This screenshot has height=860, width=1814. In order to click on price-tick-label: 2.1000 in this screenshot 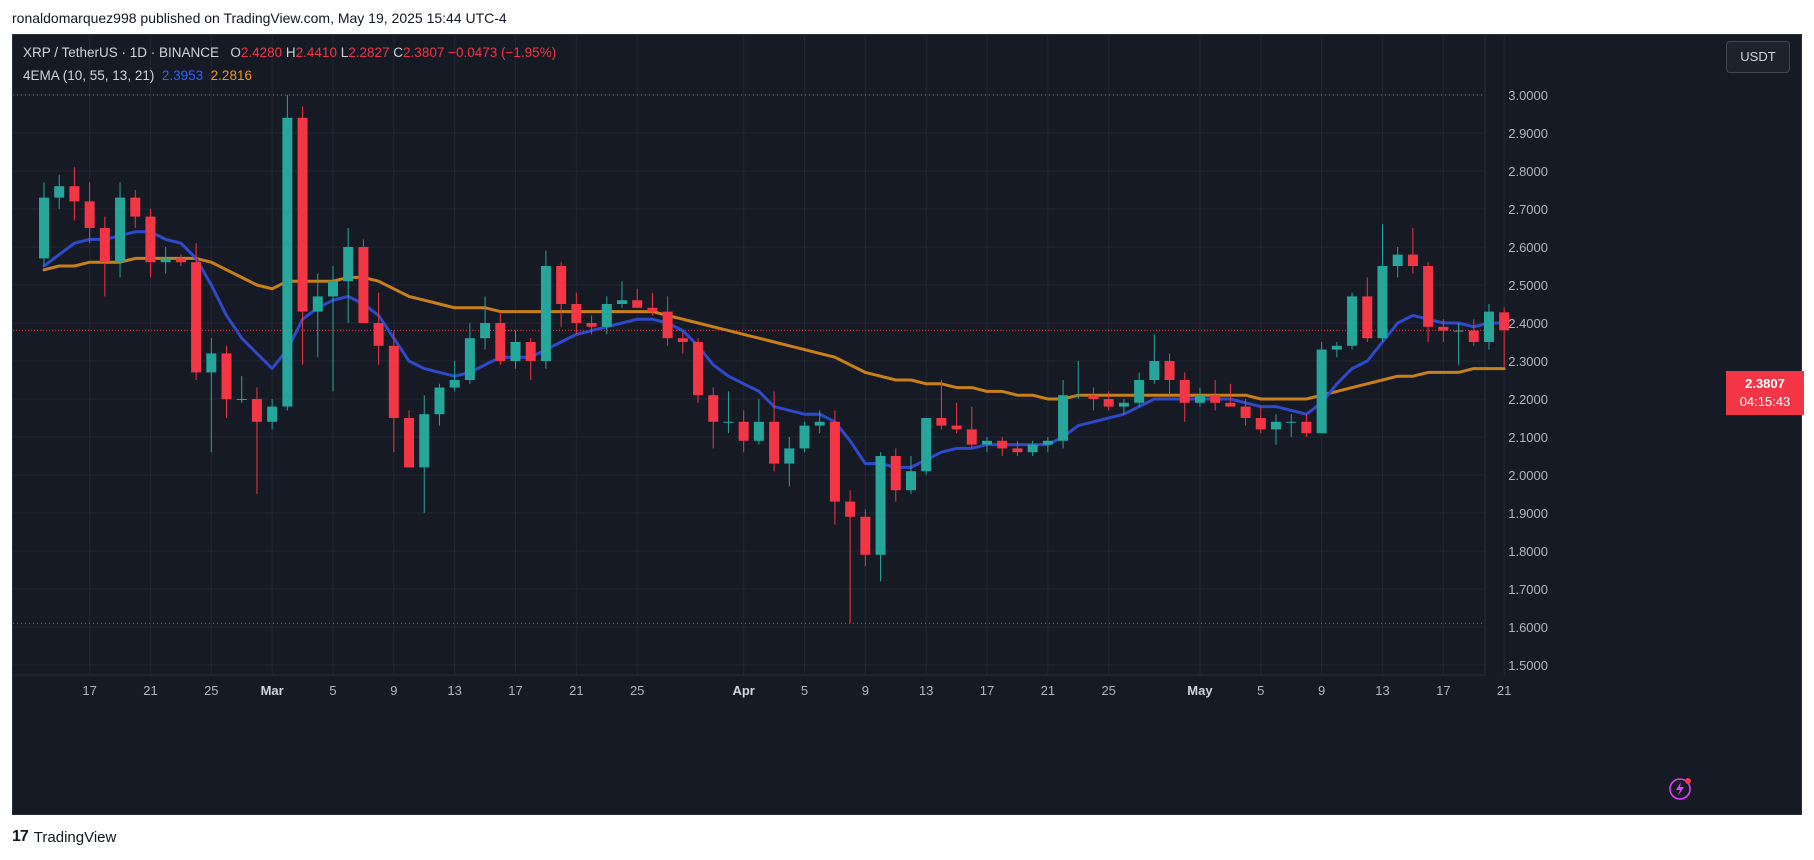, I will do `click(1528, 437)`.